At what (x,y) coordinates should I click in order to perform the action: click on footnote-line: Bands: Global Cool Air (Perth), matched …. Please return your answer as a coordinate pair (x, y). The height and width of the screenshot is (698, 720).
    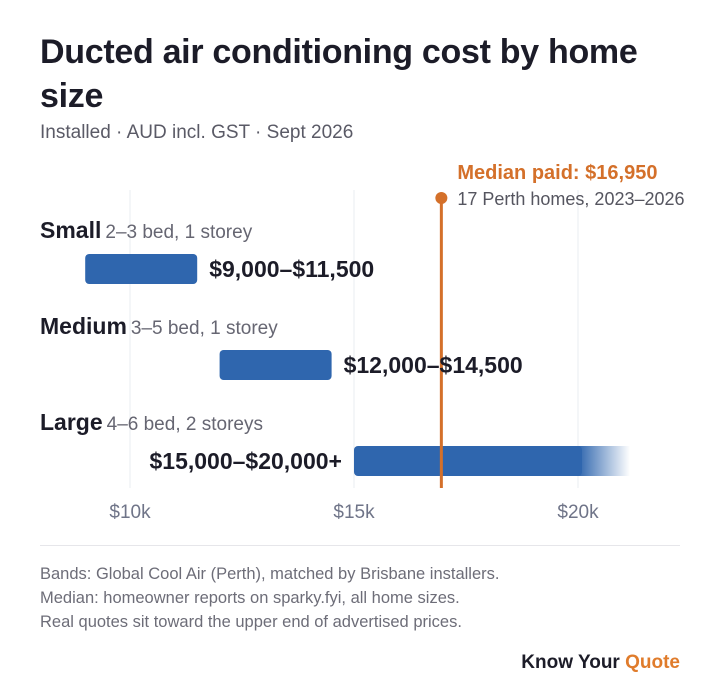
    Looking at the image, I should click on (270, 574).